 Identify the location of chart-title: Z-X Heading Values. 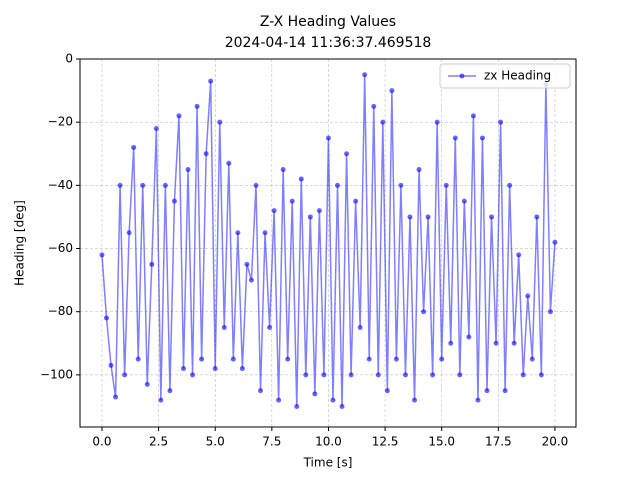
(328, 22).